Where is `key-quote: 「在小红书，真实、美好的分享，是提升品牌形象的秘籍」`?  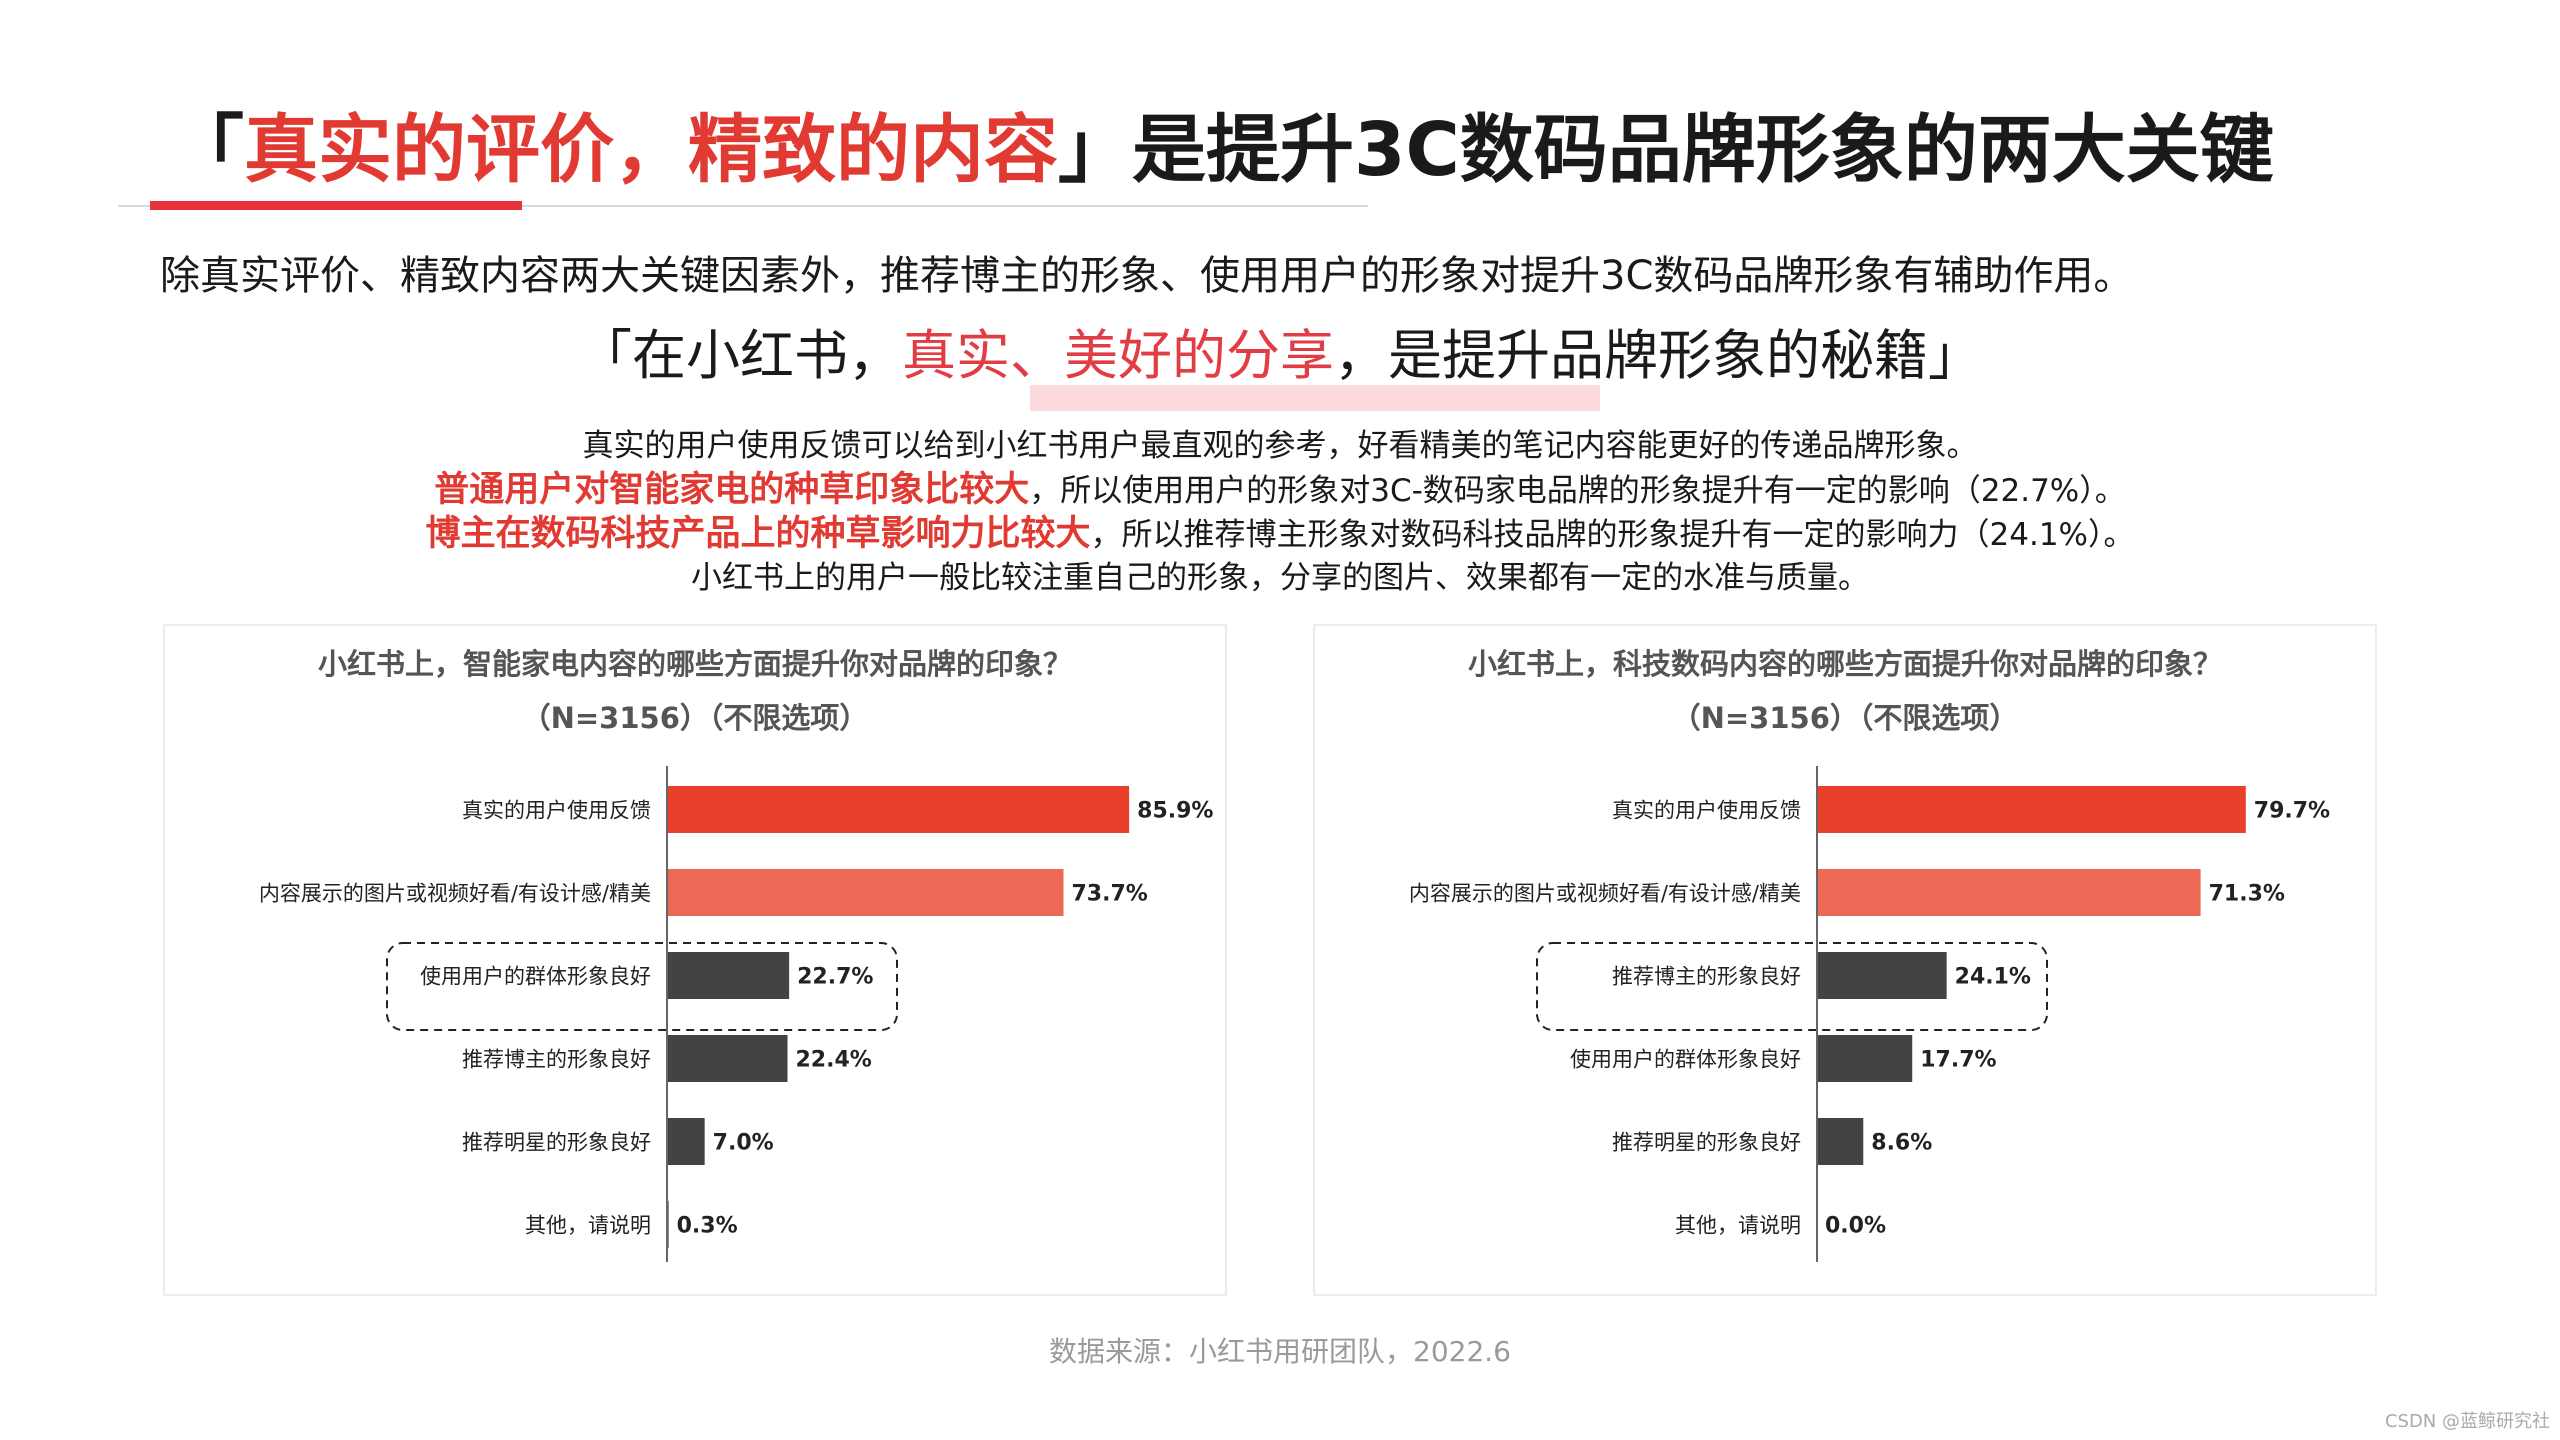 key-quote: 「在小红书，真实、美好的分享，是提升品牌形象的秘籍」 is located at coordinates (1280, 356).